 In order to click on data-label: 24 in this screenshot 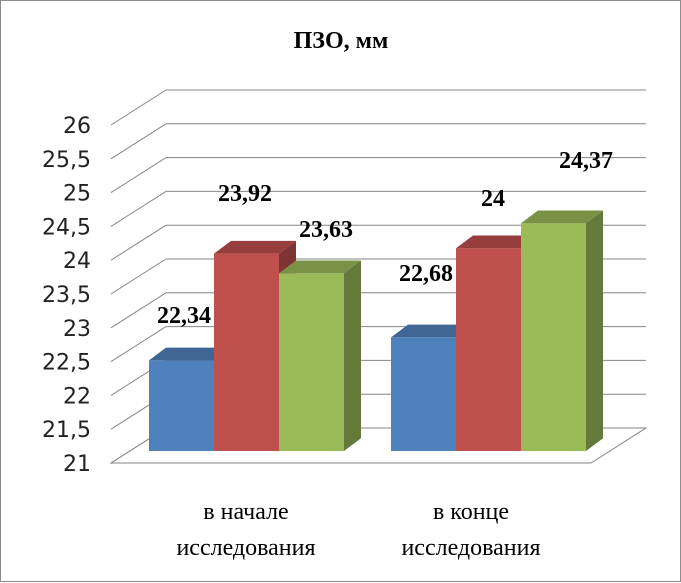, I will do `click(493, 199)`.